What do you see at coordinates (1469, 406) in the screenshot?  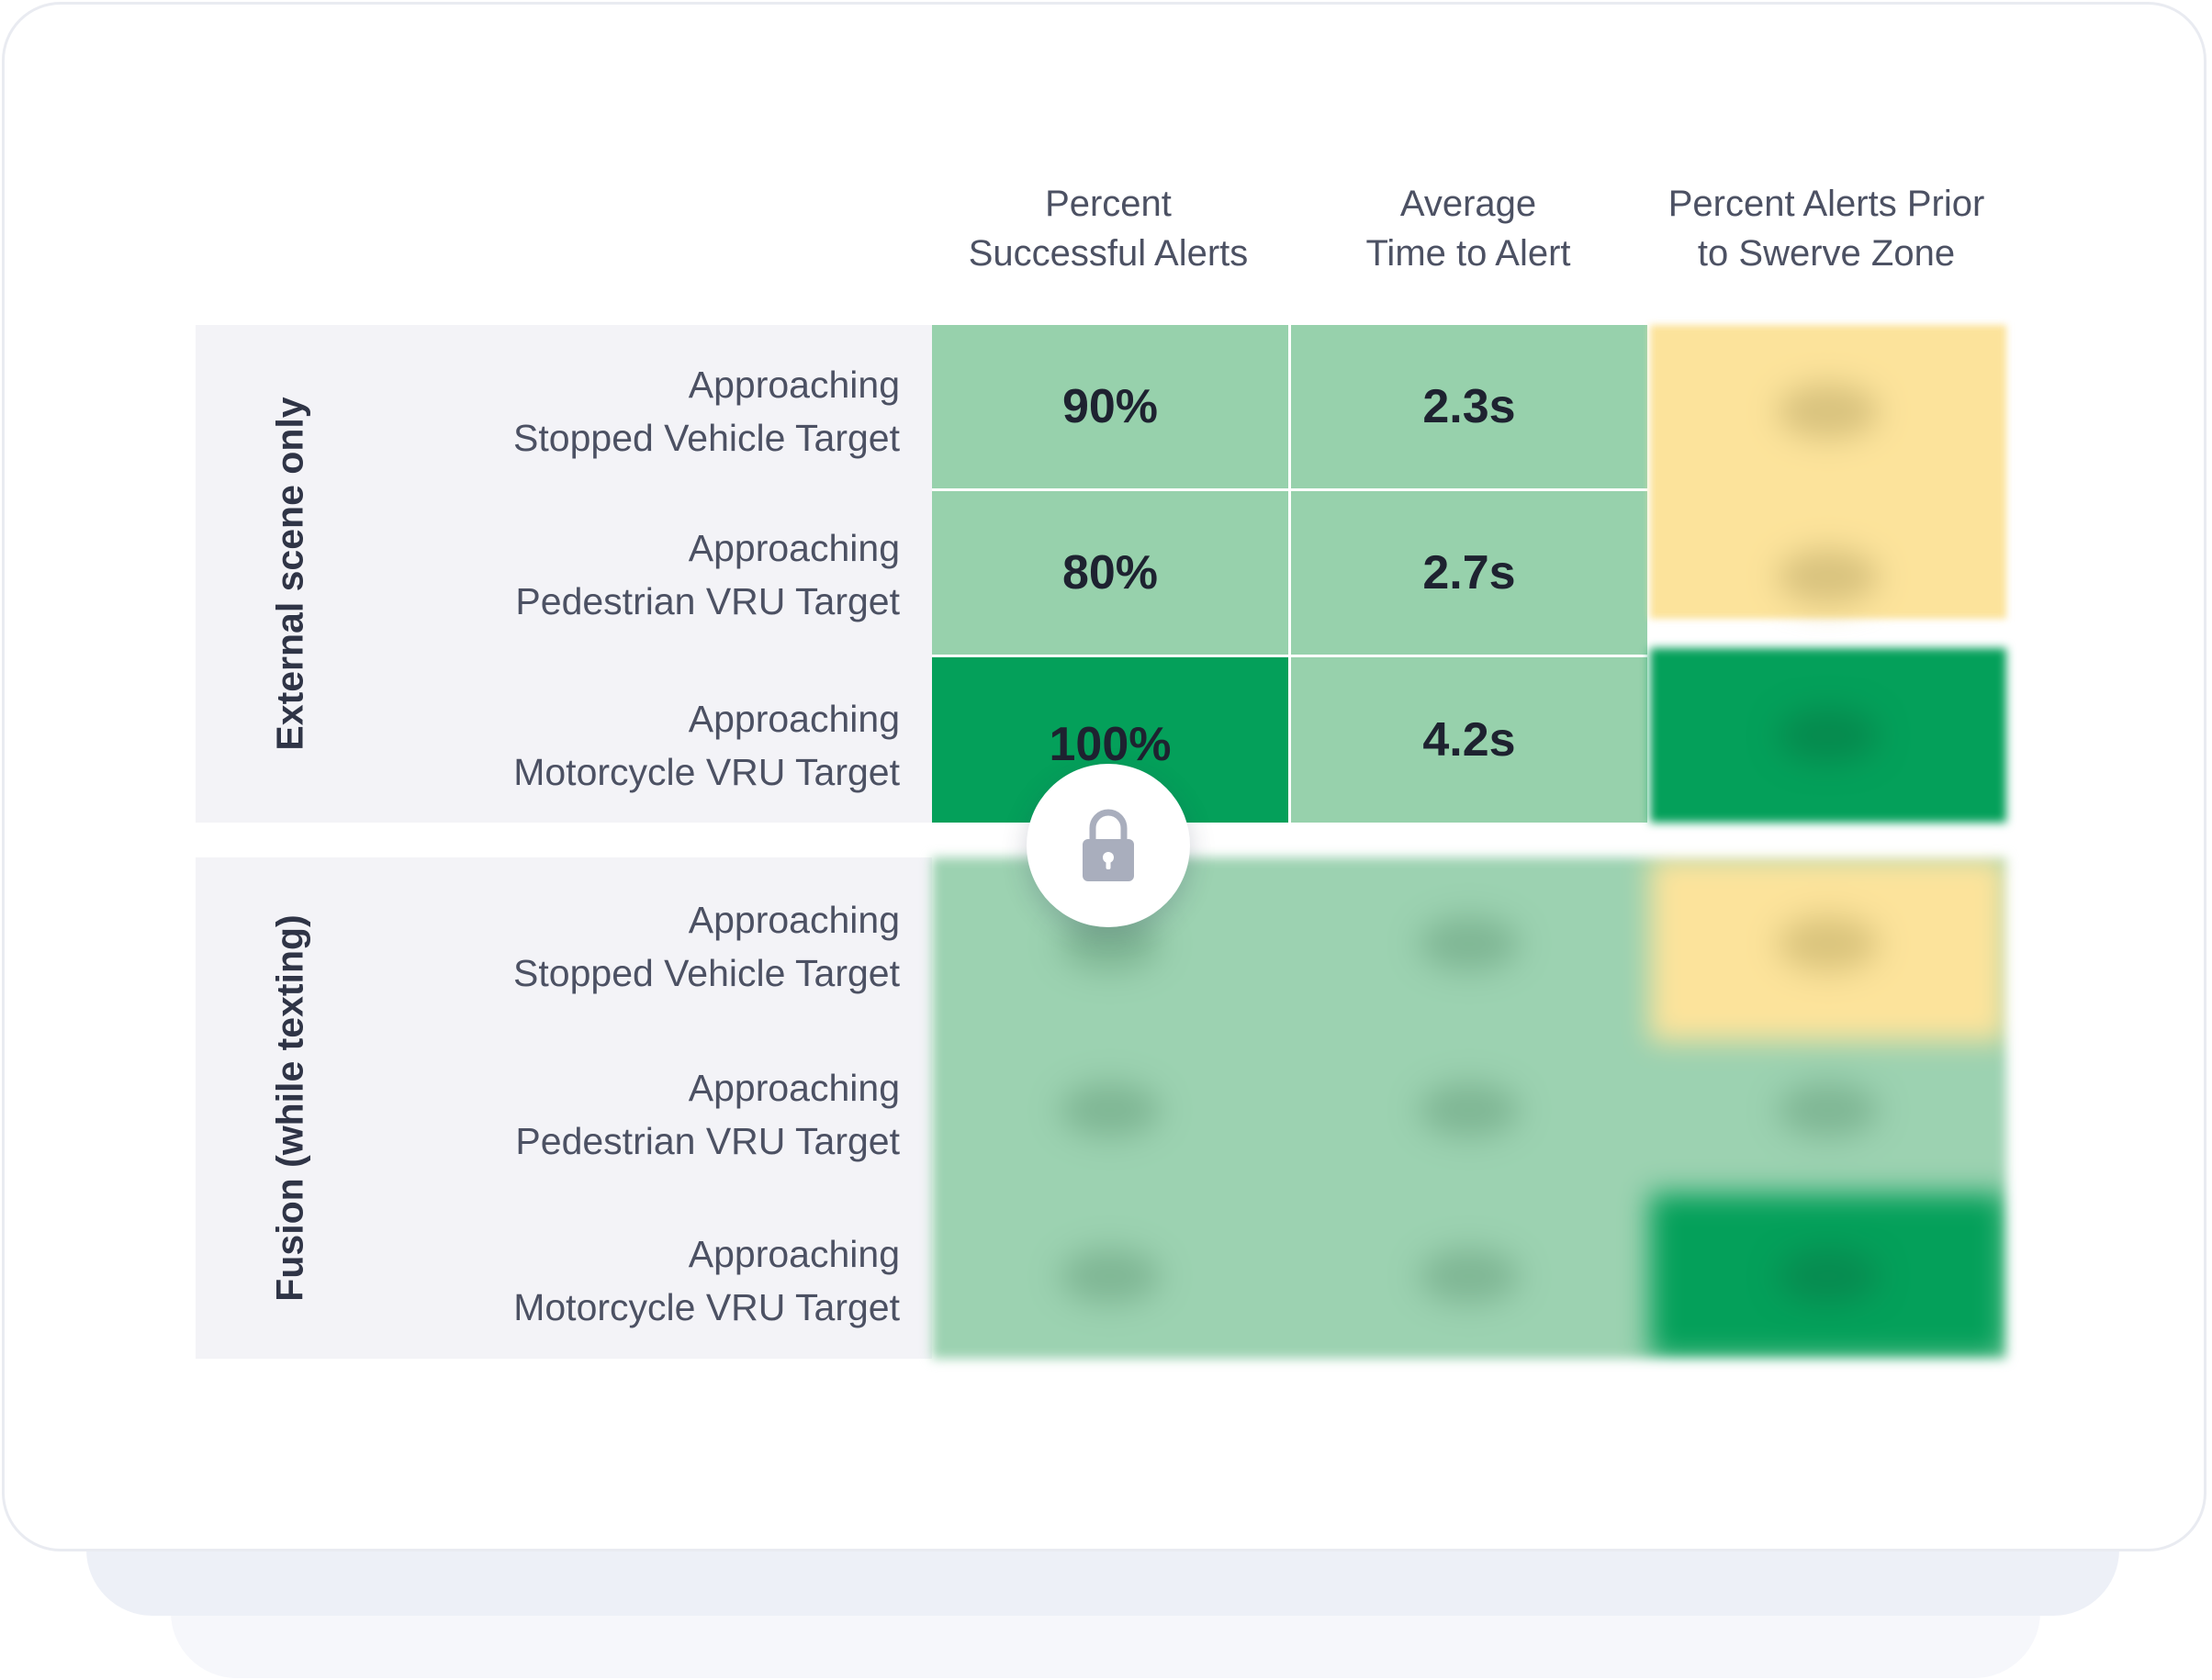 I see `cell-time-stopped-vehicle: 2.3s` at bounding box center [1469, 406].